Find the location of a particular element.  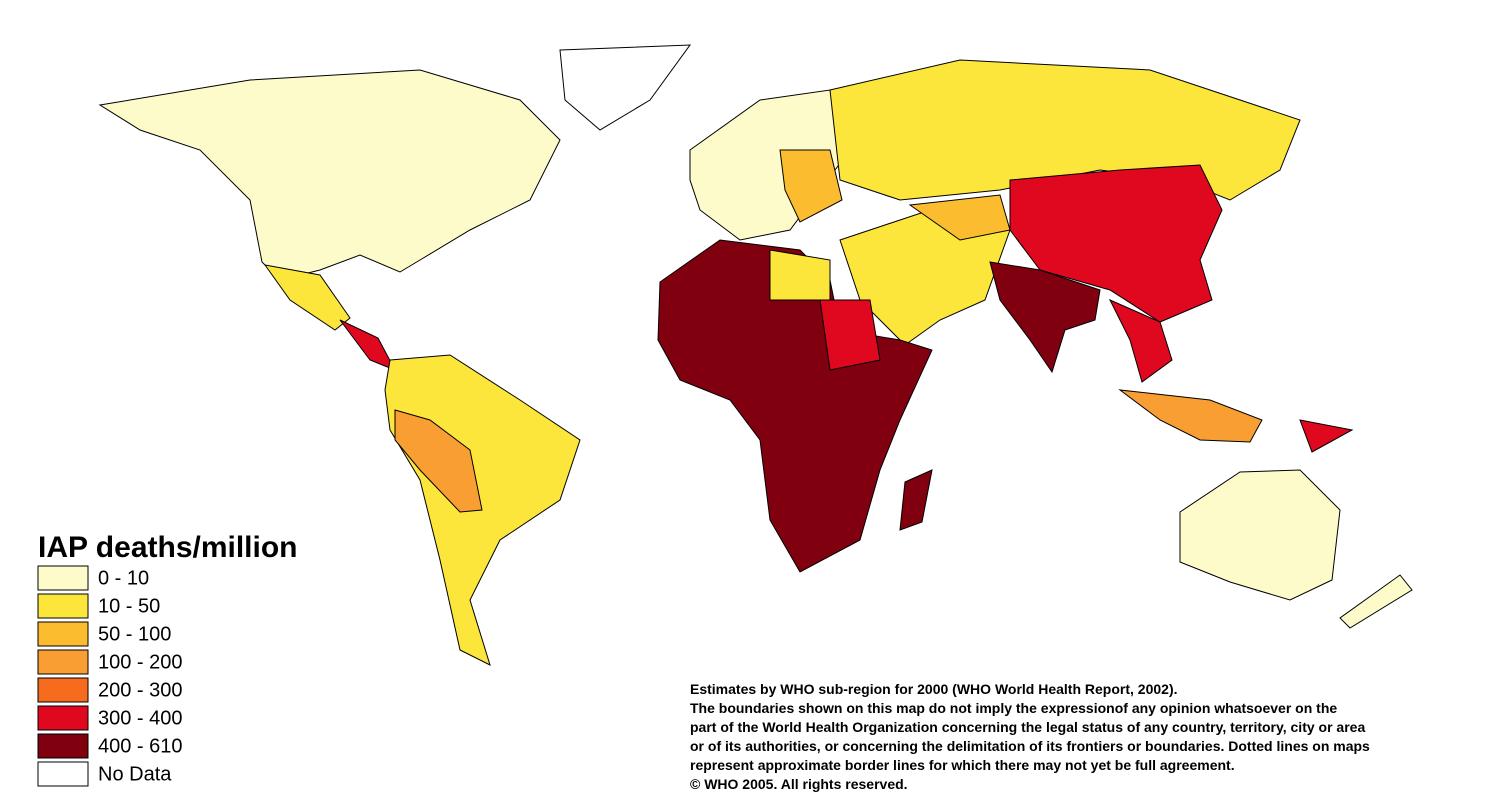

legend-label: 0 - 10 is located at coordinates (123, 578).